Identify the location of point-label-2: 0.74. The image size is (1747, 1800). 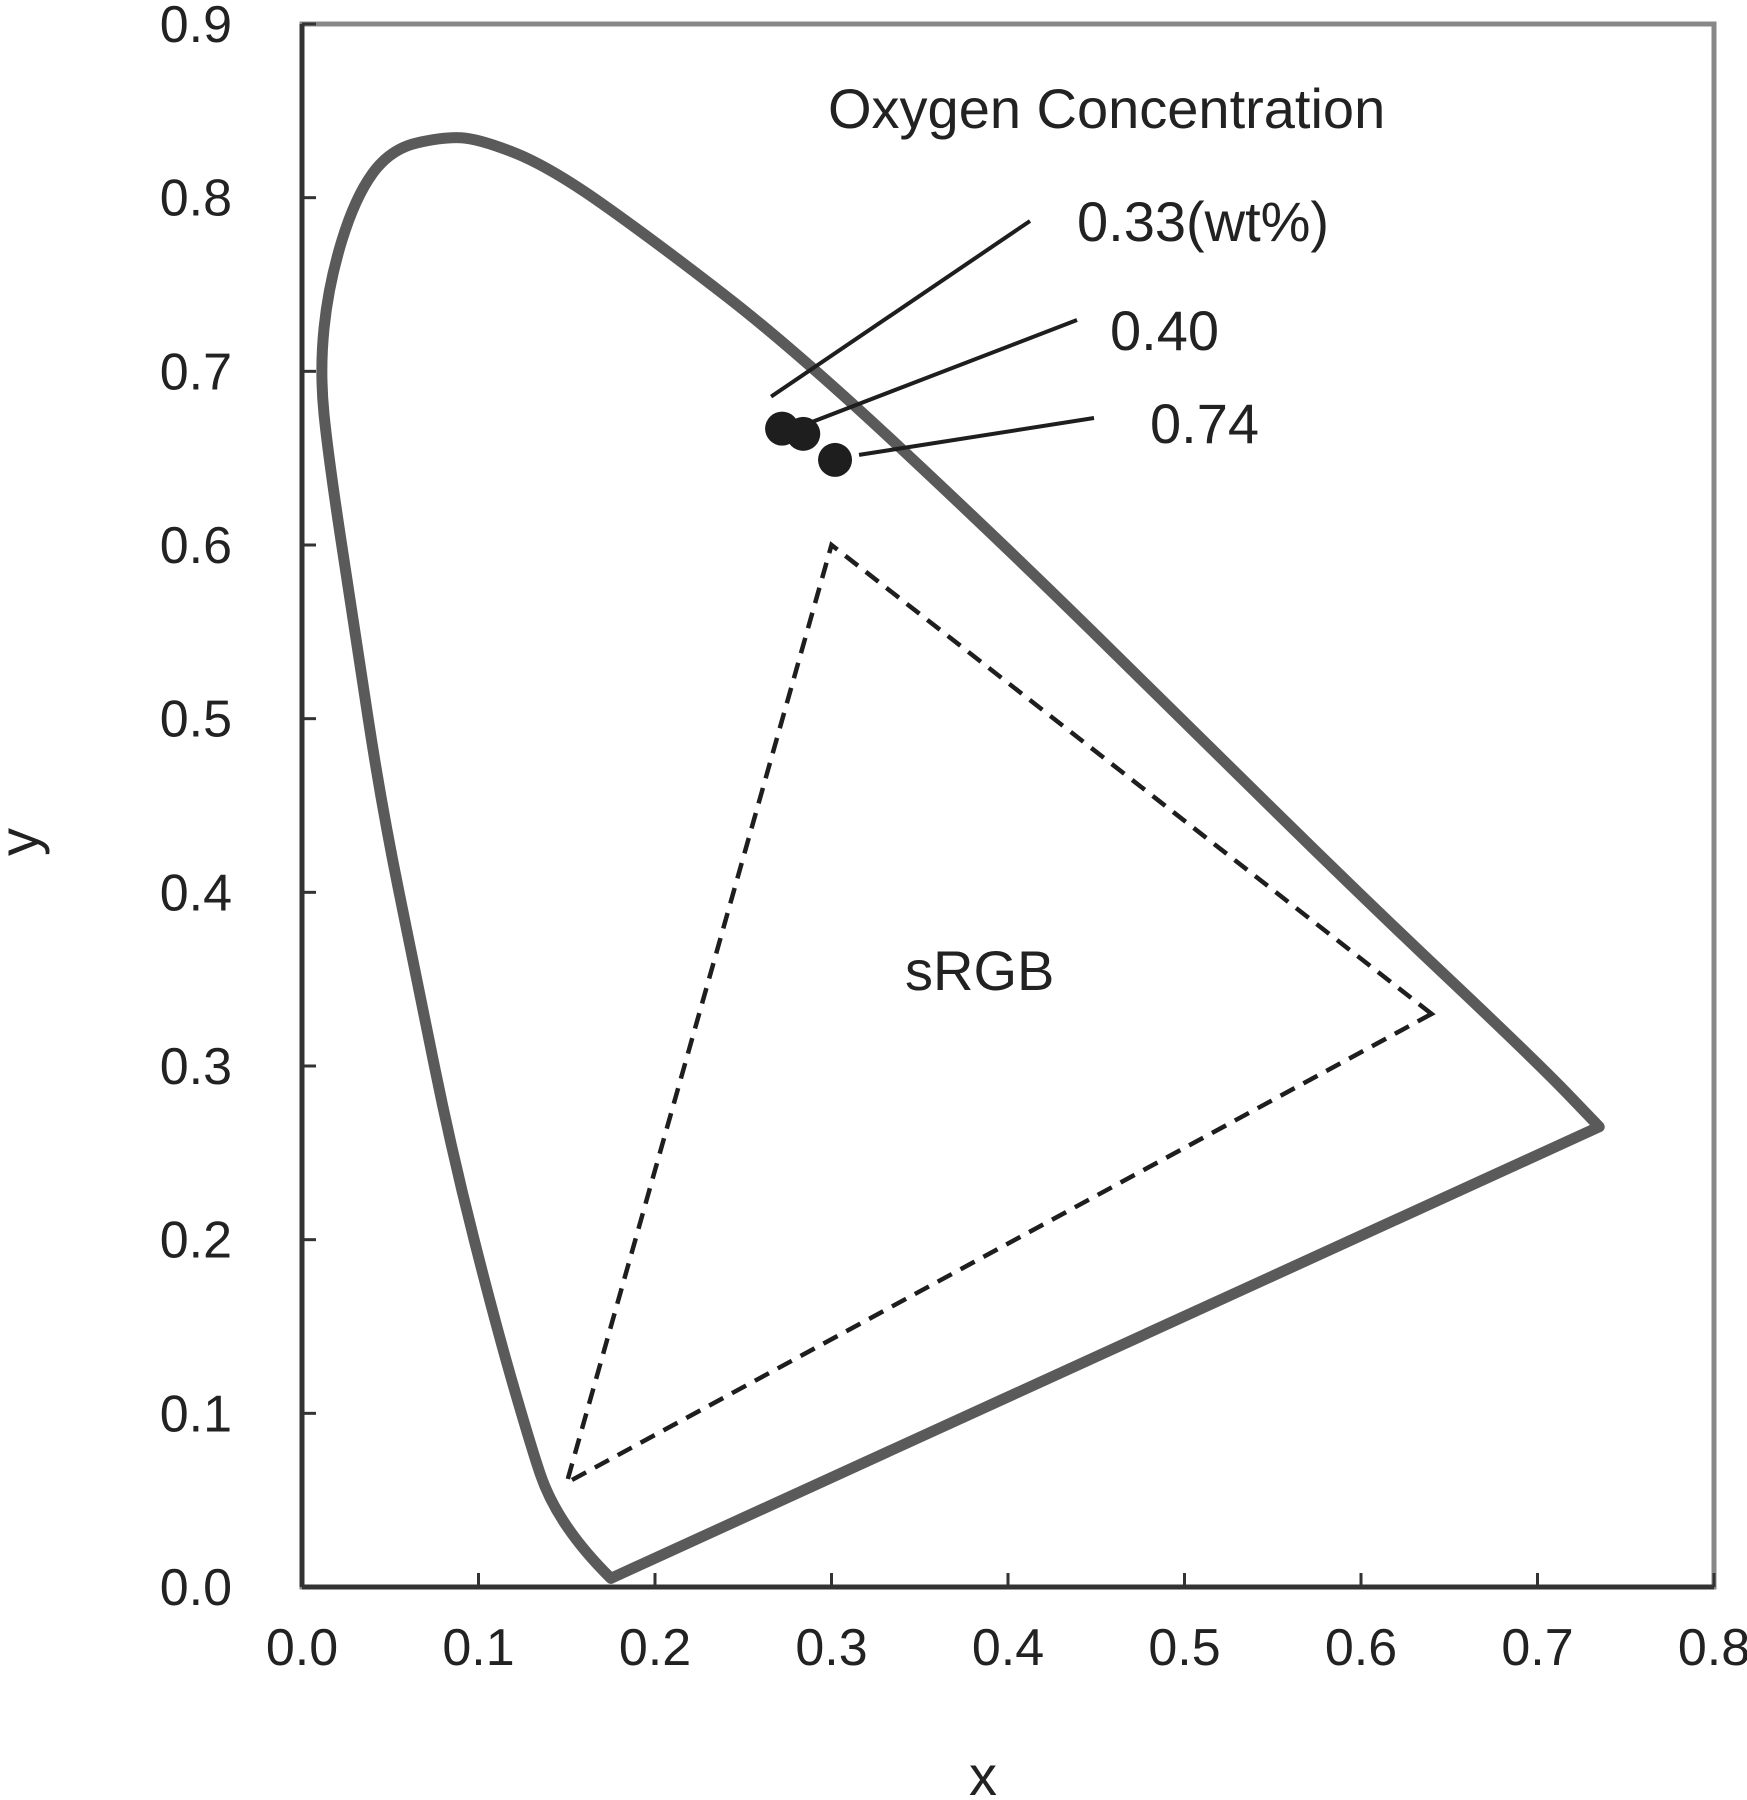
(1204, 423).